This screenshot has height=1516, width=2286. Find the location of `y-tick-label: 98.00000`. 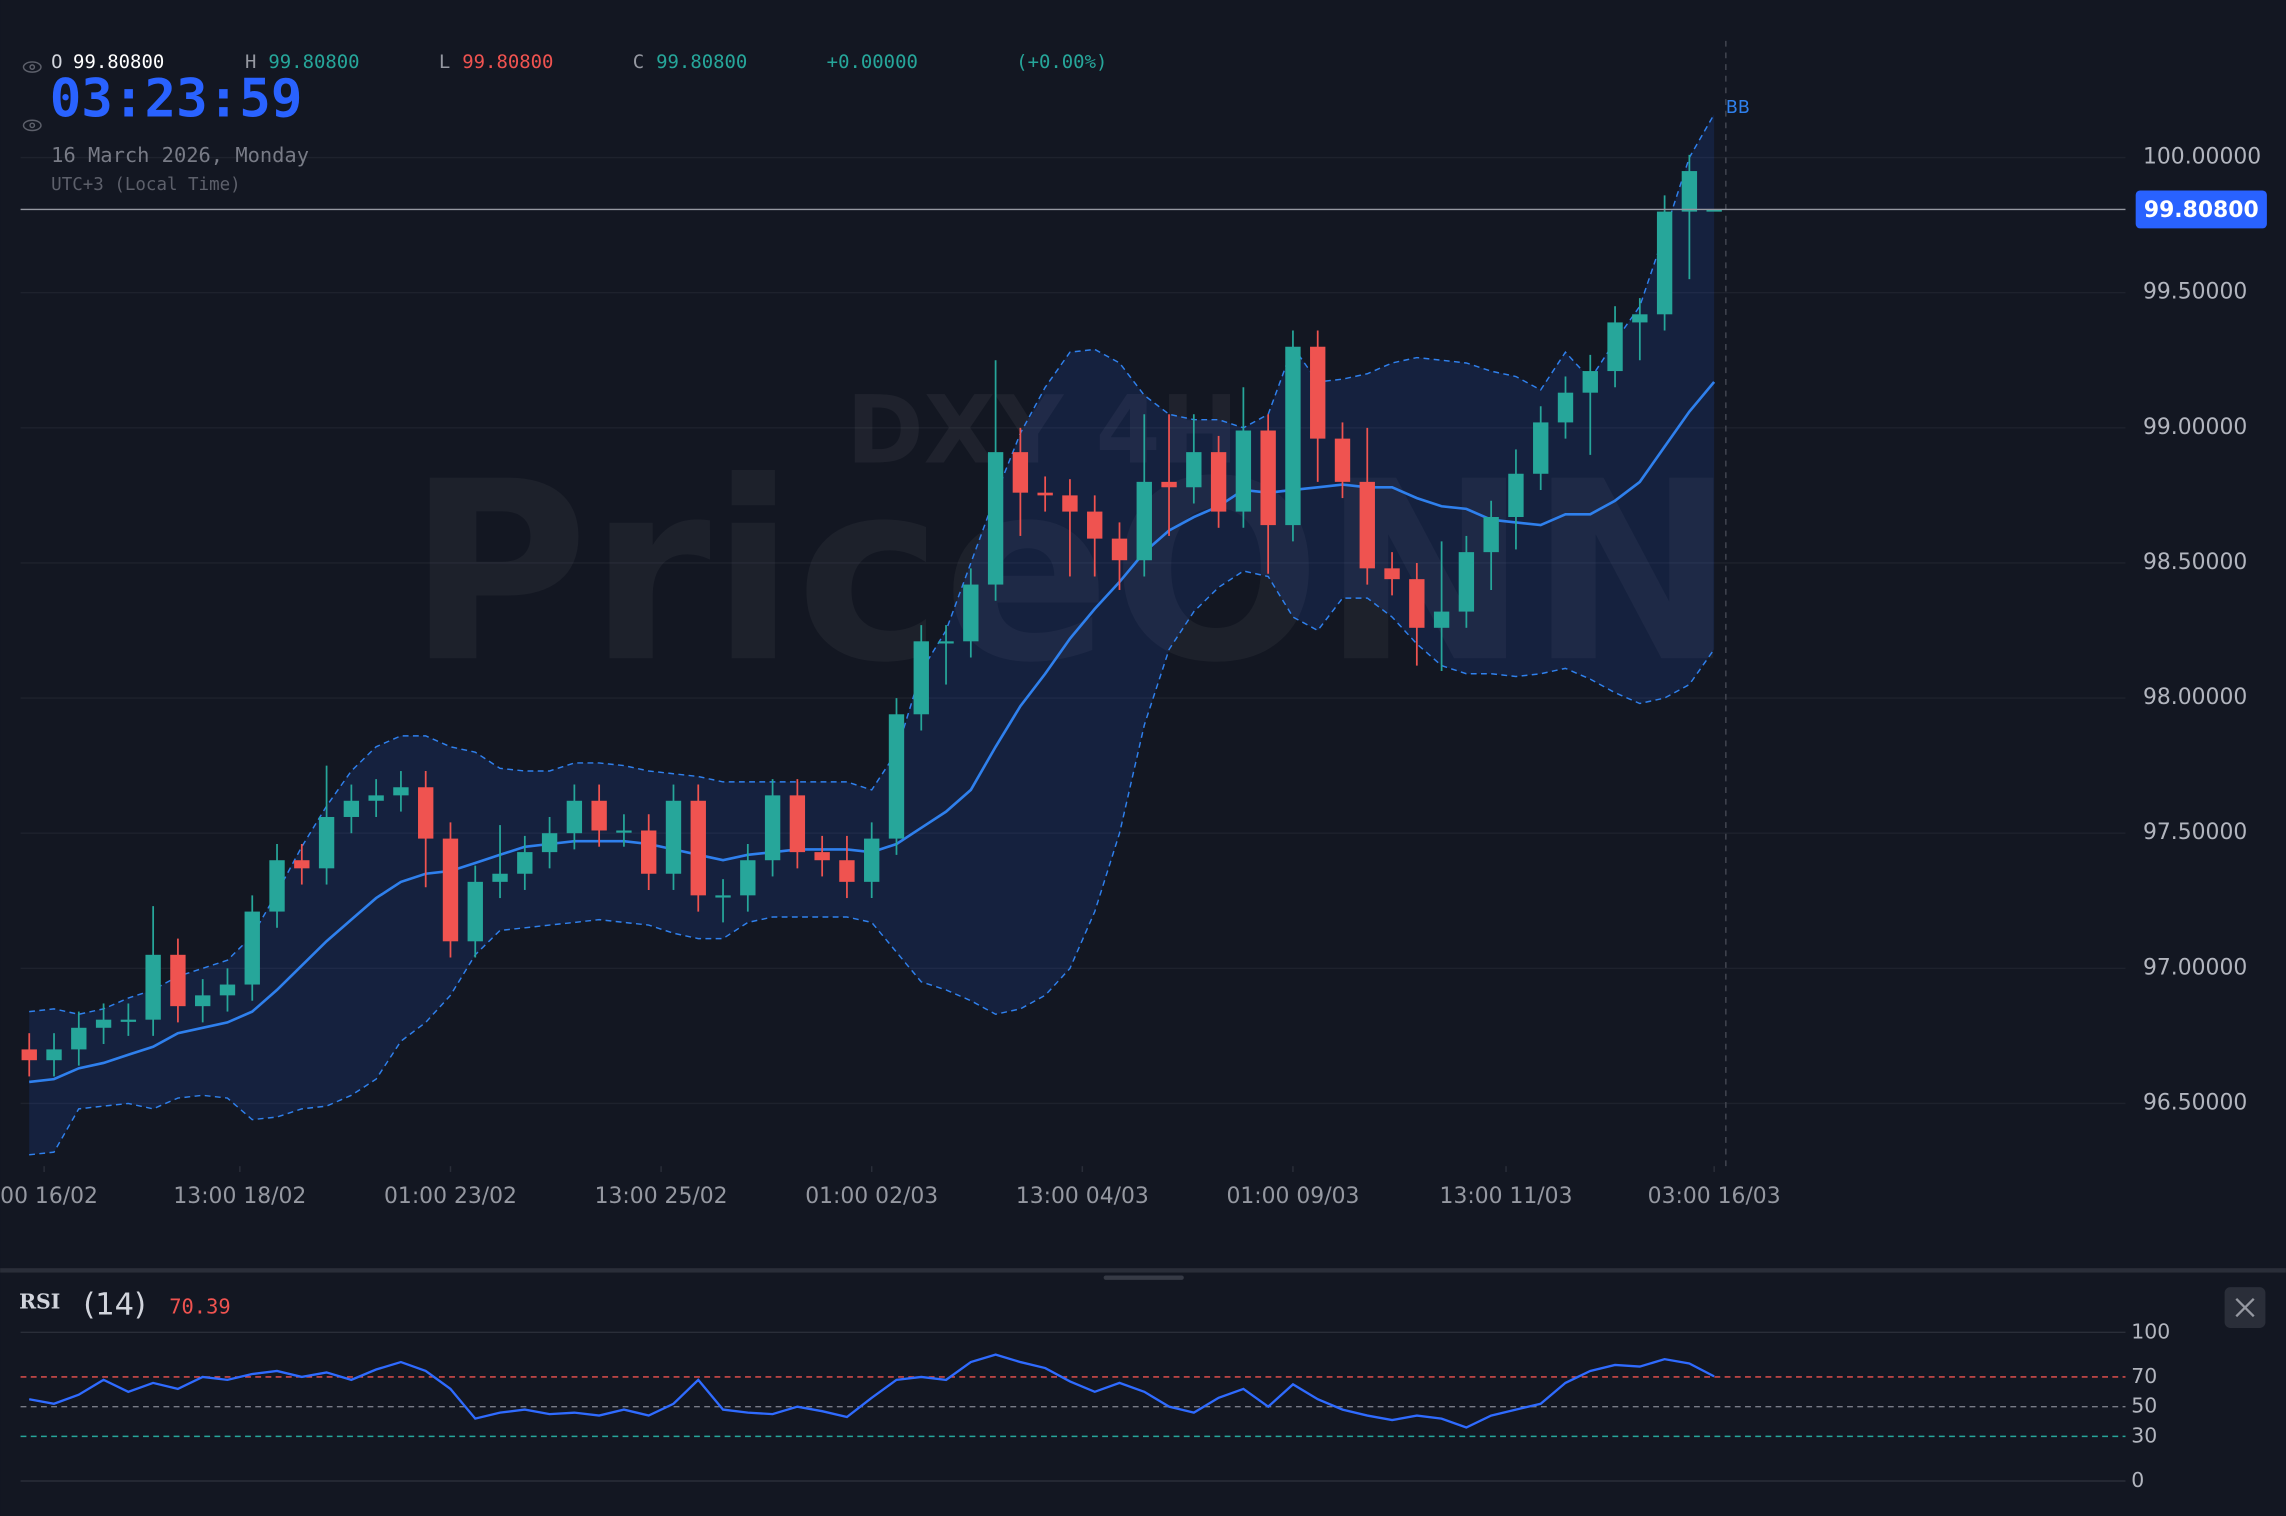

y-tick-label: 98.00000 is located at coordinates (2195, 697).